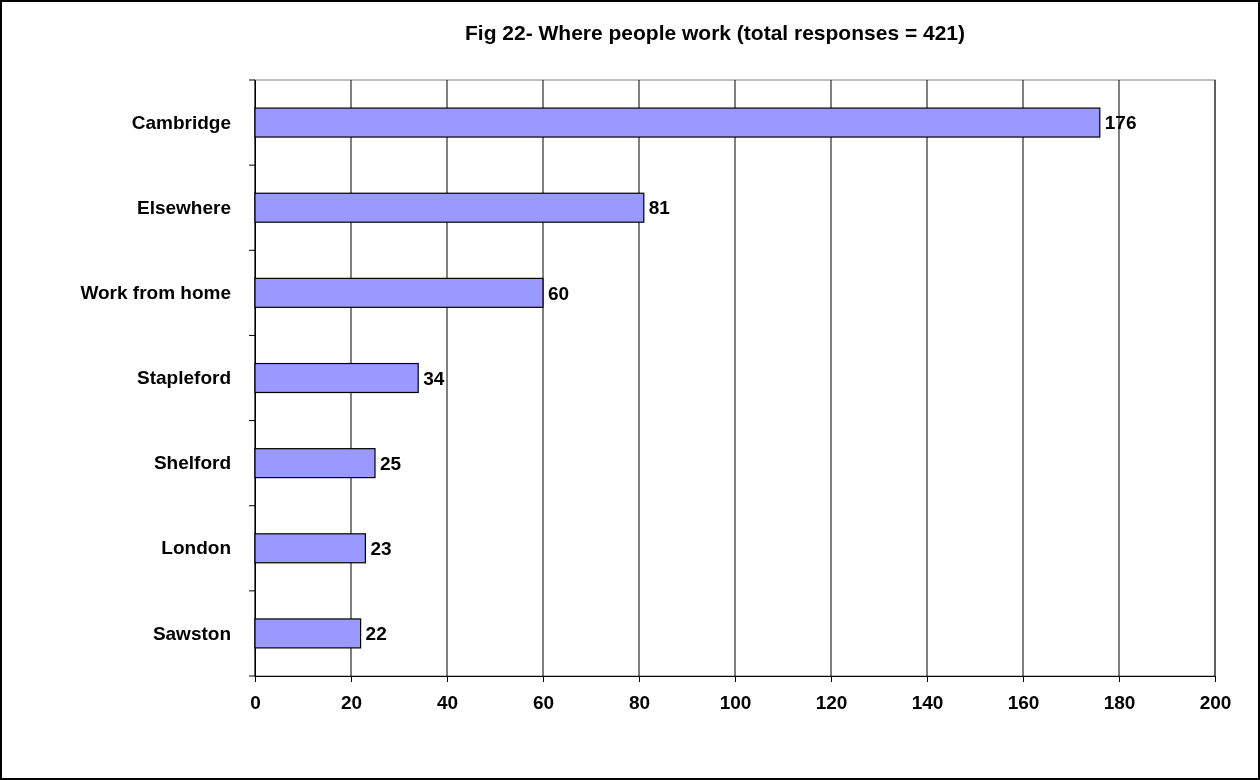 This screenshot has width=1260, height=780. Describe the element at coordinates (1120, 123) in the screenshot. I see `data-label: 176` at that location.